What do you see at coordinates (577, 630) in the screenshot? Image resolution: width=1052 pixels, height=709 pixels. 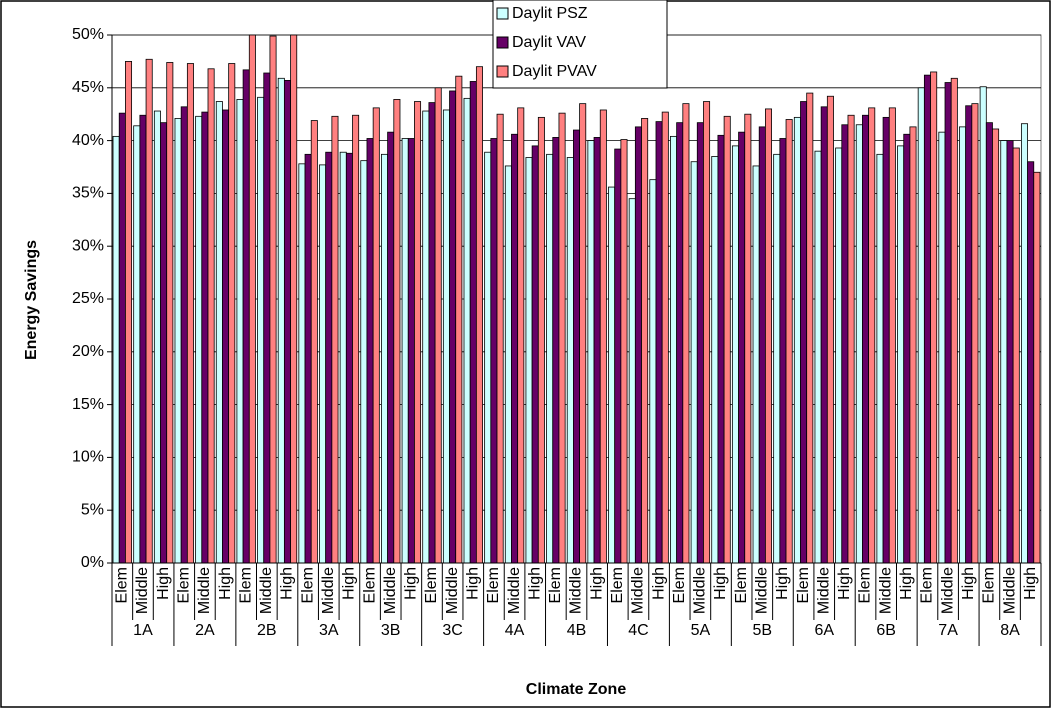 I see `group-label: 4B` at bounding box center [577, 630].